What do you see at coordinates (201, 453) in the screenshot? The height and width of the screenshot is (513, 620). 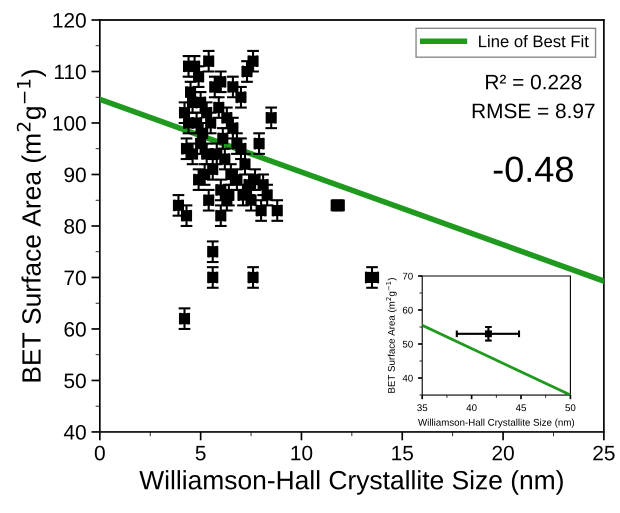 I see `x-tick-label: 5` at bounding box center [201, 453].